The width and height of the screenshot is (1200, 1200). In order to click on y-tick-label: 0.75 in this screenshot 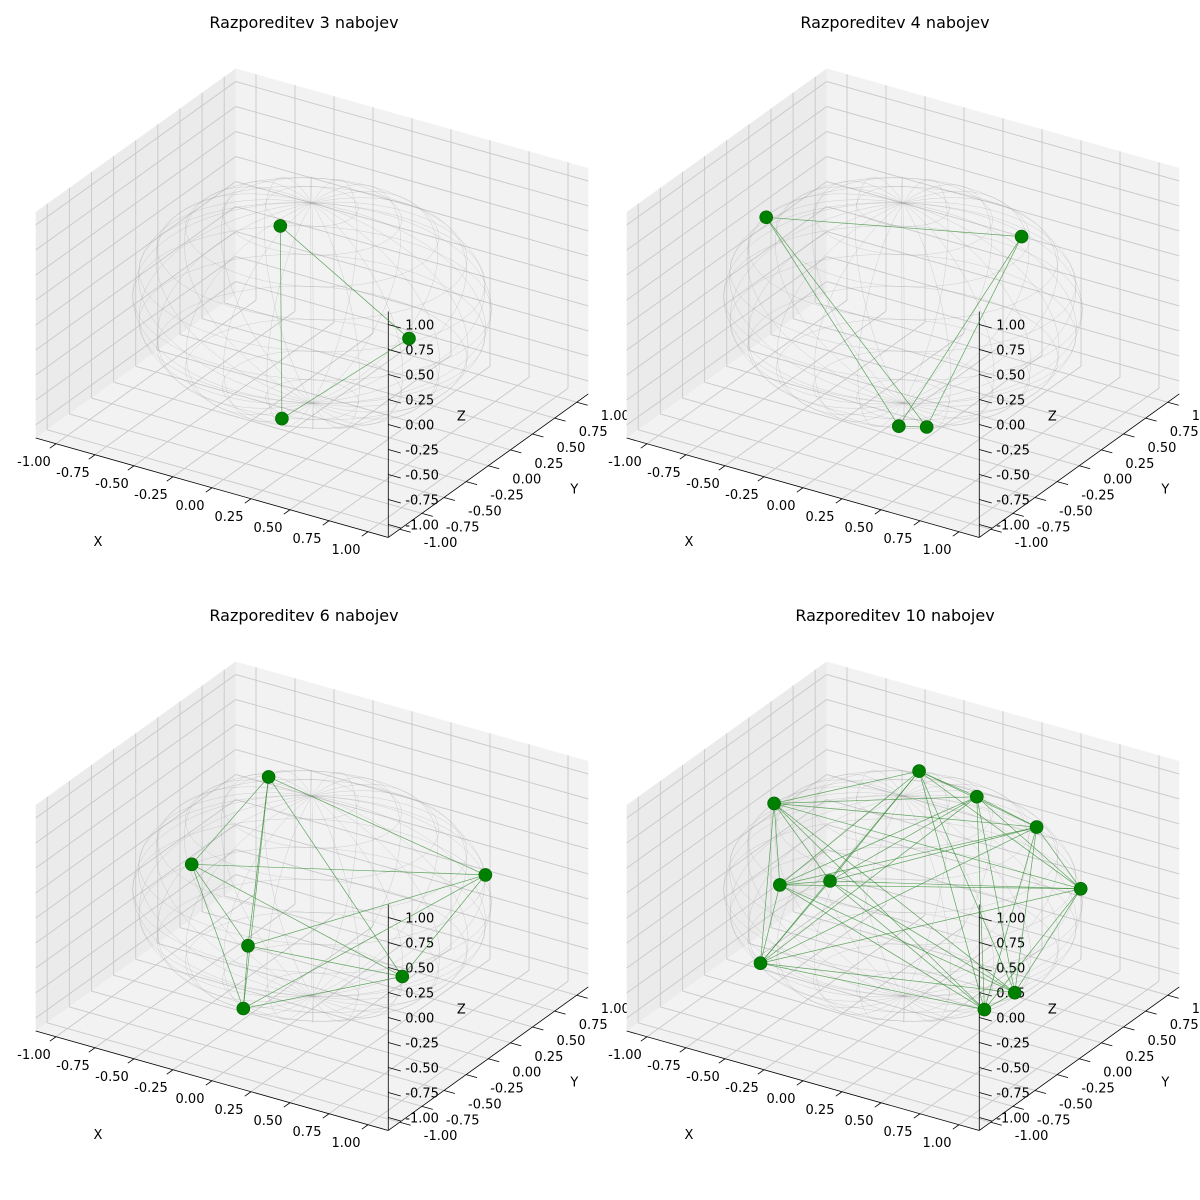, I will do `click(1184, 1025)`.